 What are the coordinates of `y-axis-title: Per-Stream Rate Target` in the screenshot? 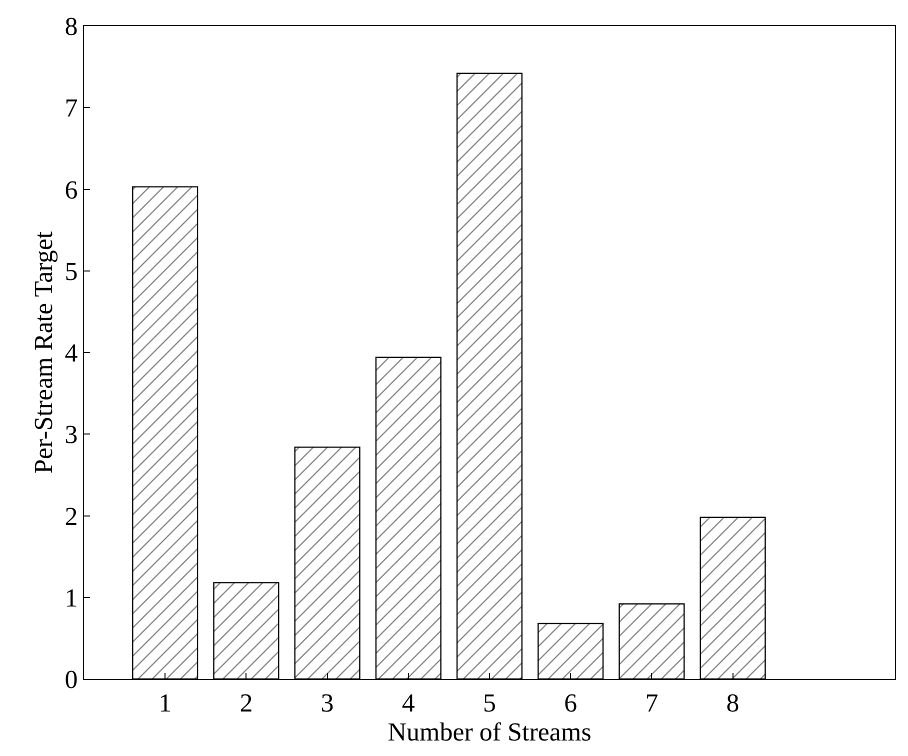 It's located at (43, 352).